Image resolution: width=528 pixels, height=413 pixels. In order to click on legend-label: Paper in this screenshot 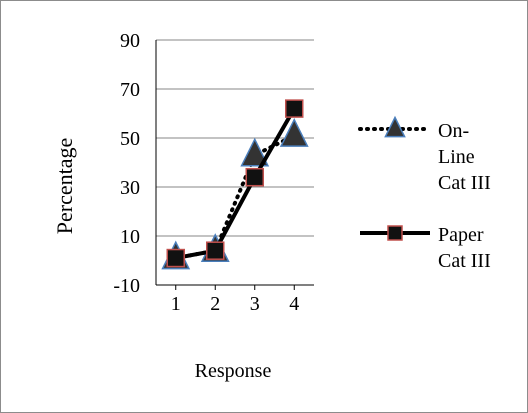, I will do `click(461, 235)`.